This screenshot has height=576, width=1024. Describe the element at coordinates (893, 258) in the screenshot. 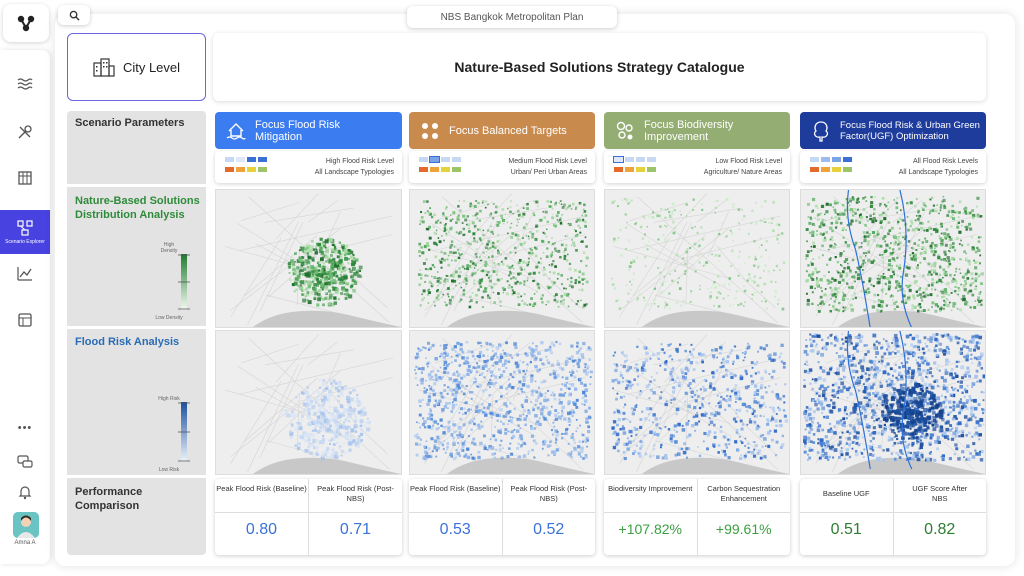

I see `nbs-map-ugf` at that location.